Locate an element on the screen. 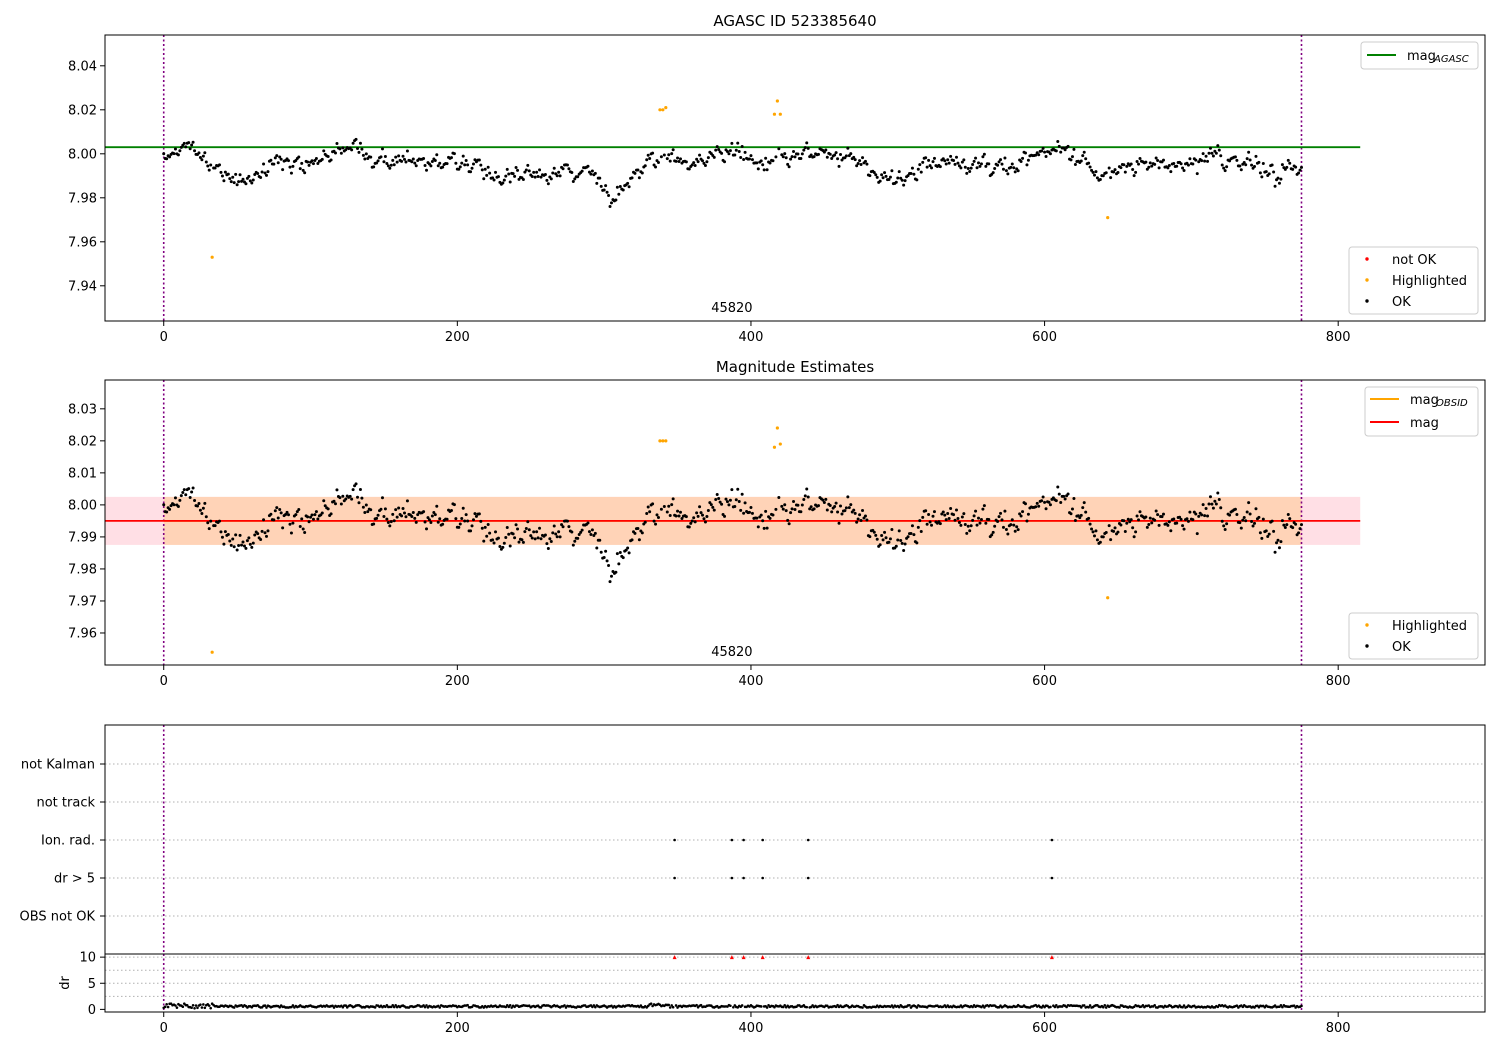  chart-title: Magnitude Estimates is located at coordinates (795, 367).